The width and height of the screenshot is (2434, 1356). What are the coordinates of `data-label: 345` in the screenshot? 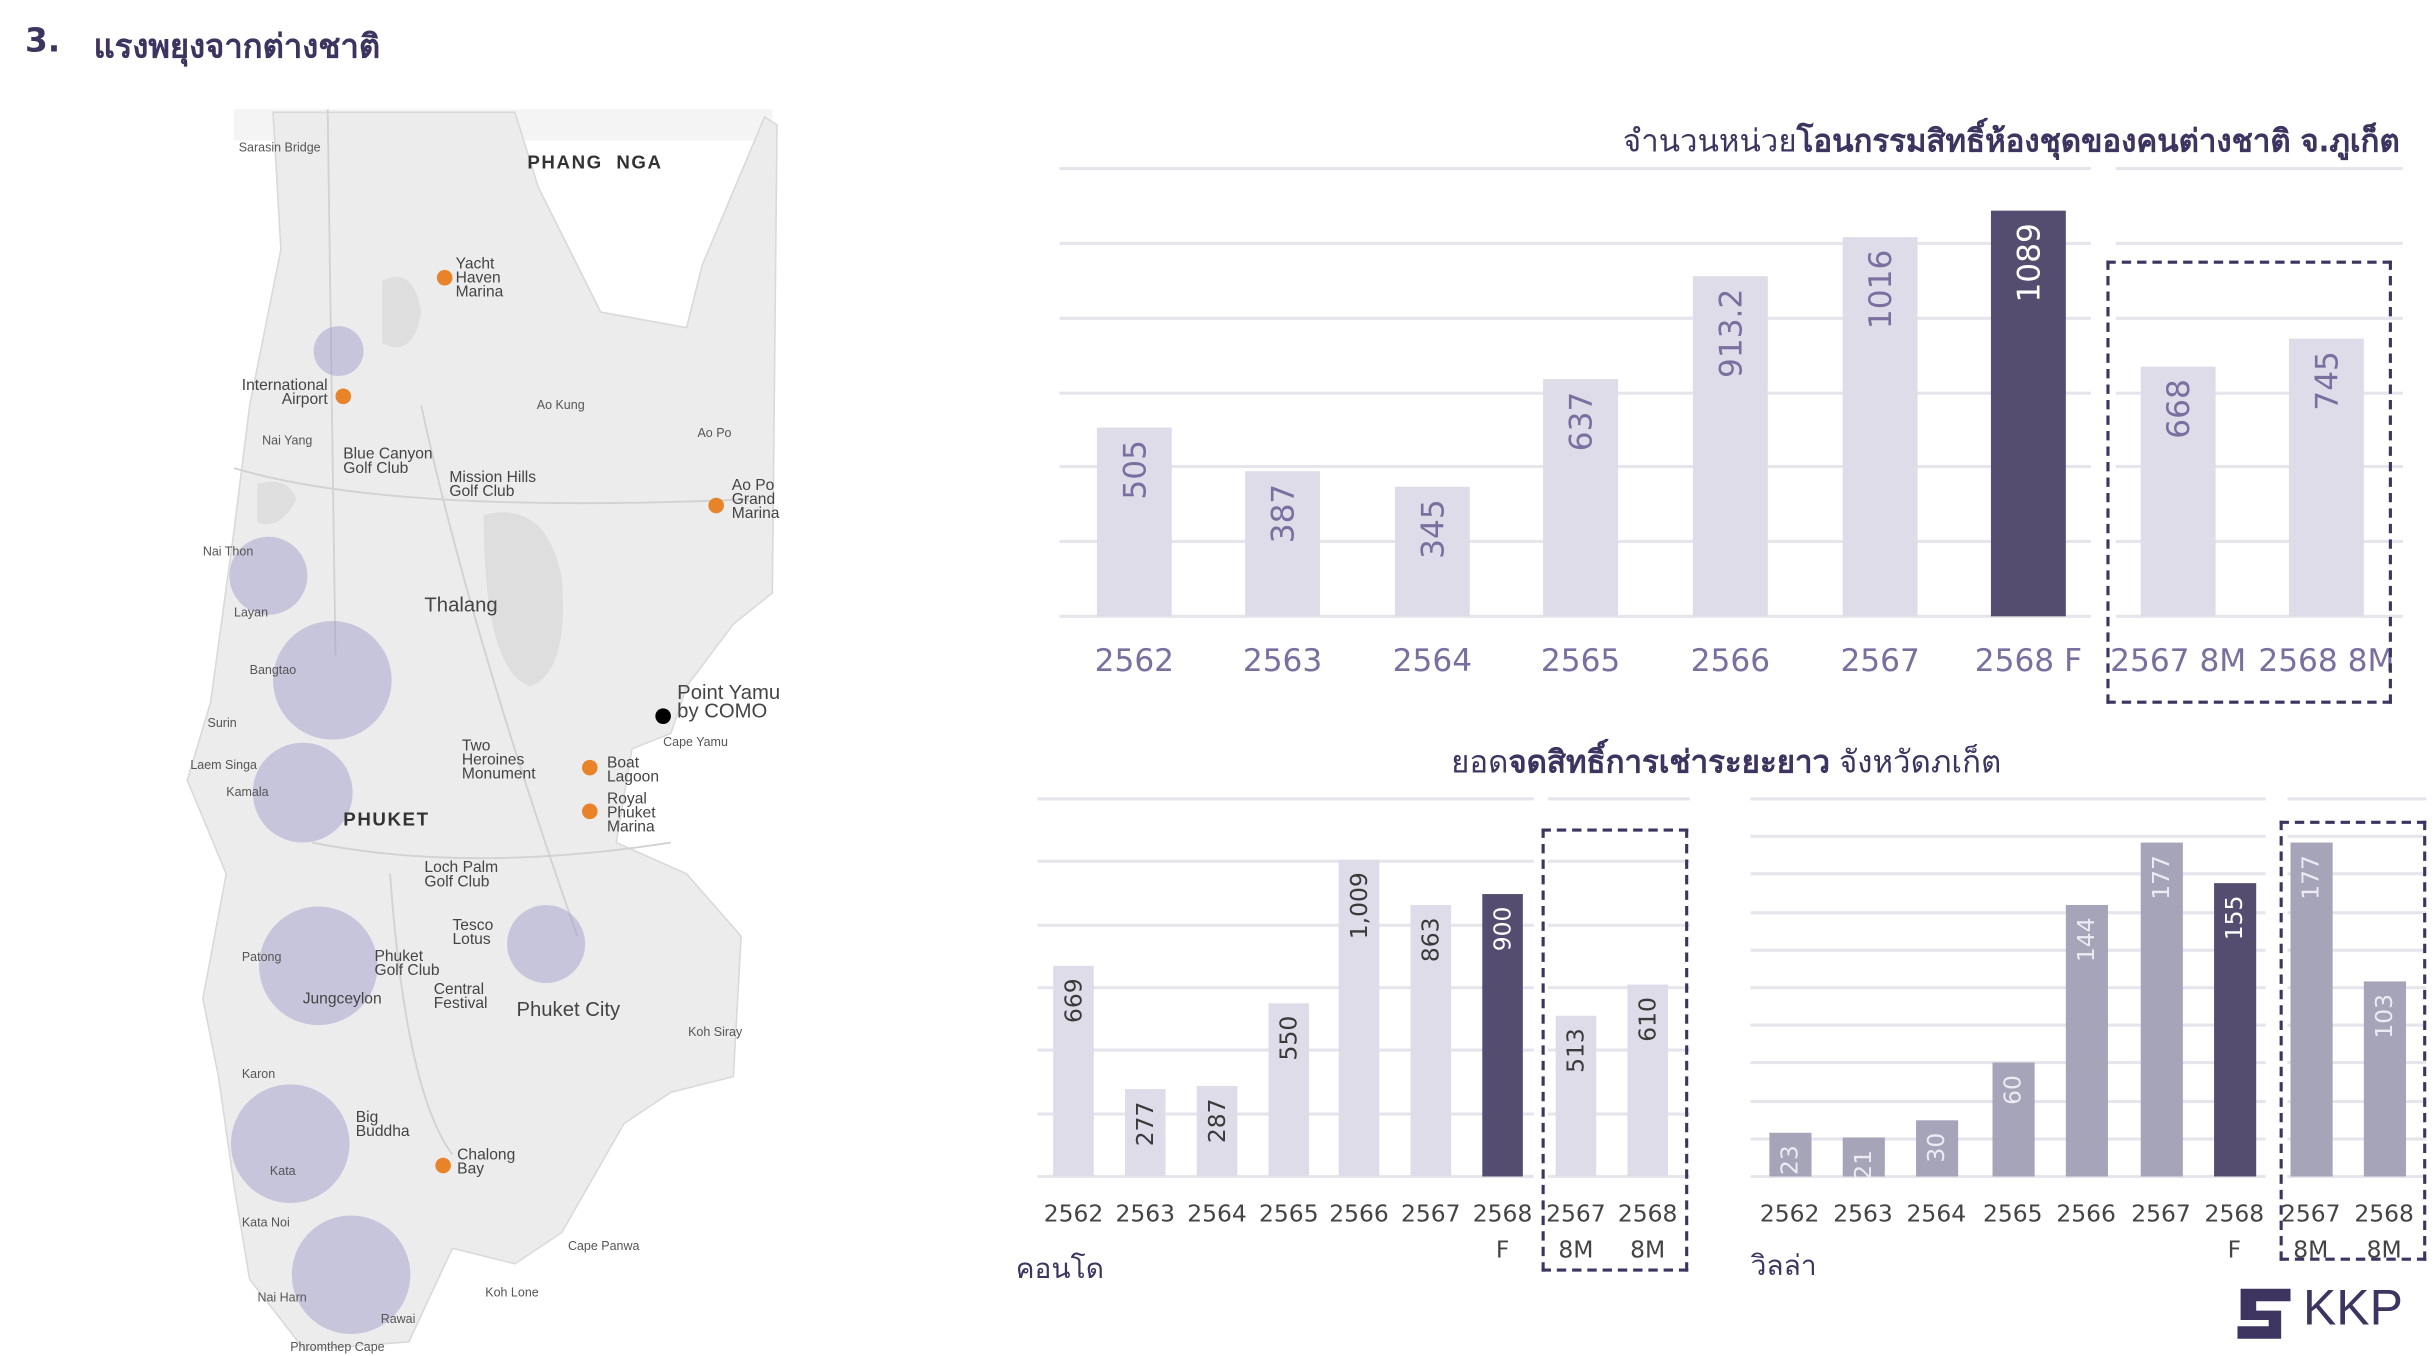 It's located at (1432, 530).